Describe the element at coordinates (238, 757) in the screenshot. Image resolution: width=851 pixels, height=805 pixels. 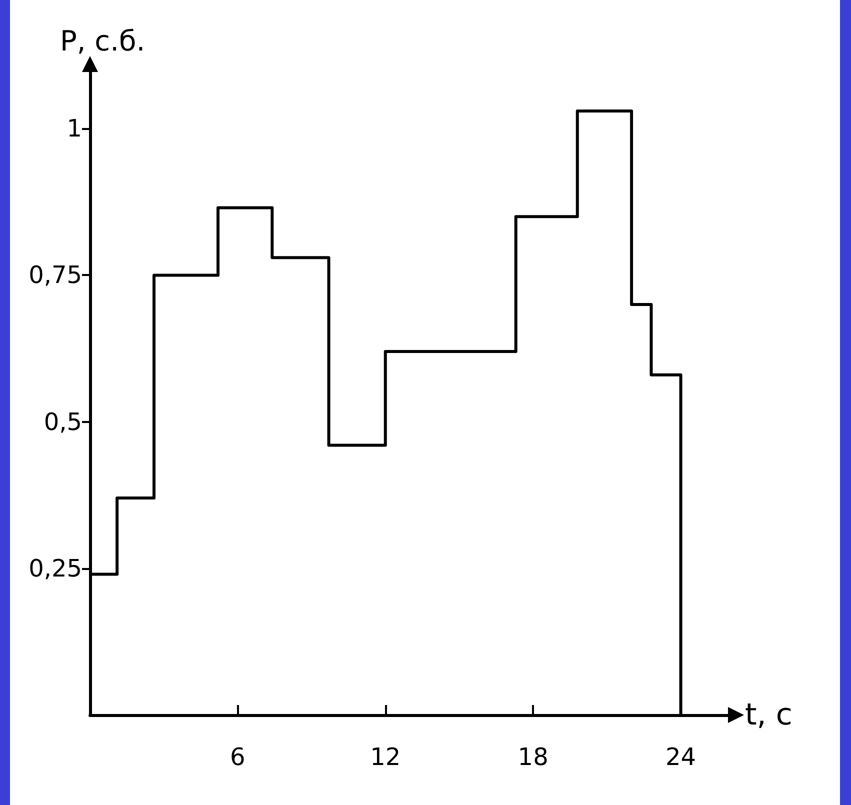
I see `x-tick-label: 6` at that location.